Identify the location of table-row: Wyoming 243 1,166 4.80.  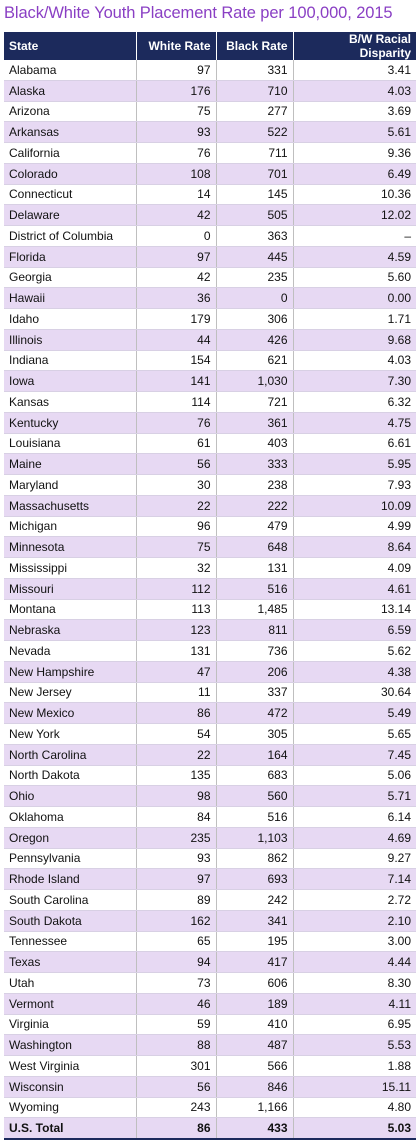
(210, 1108).